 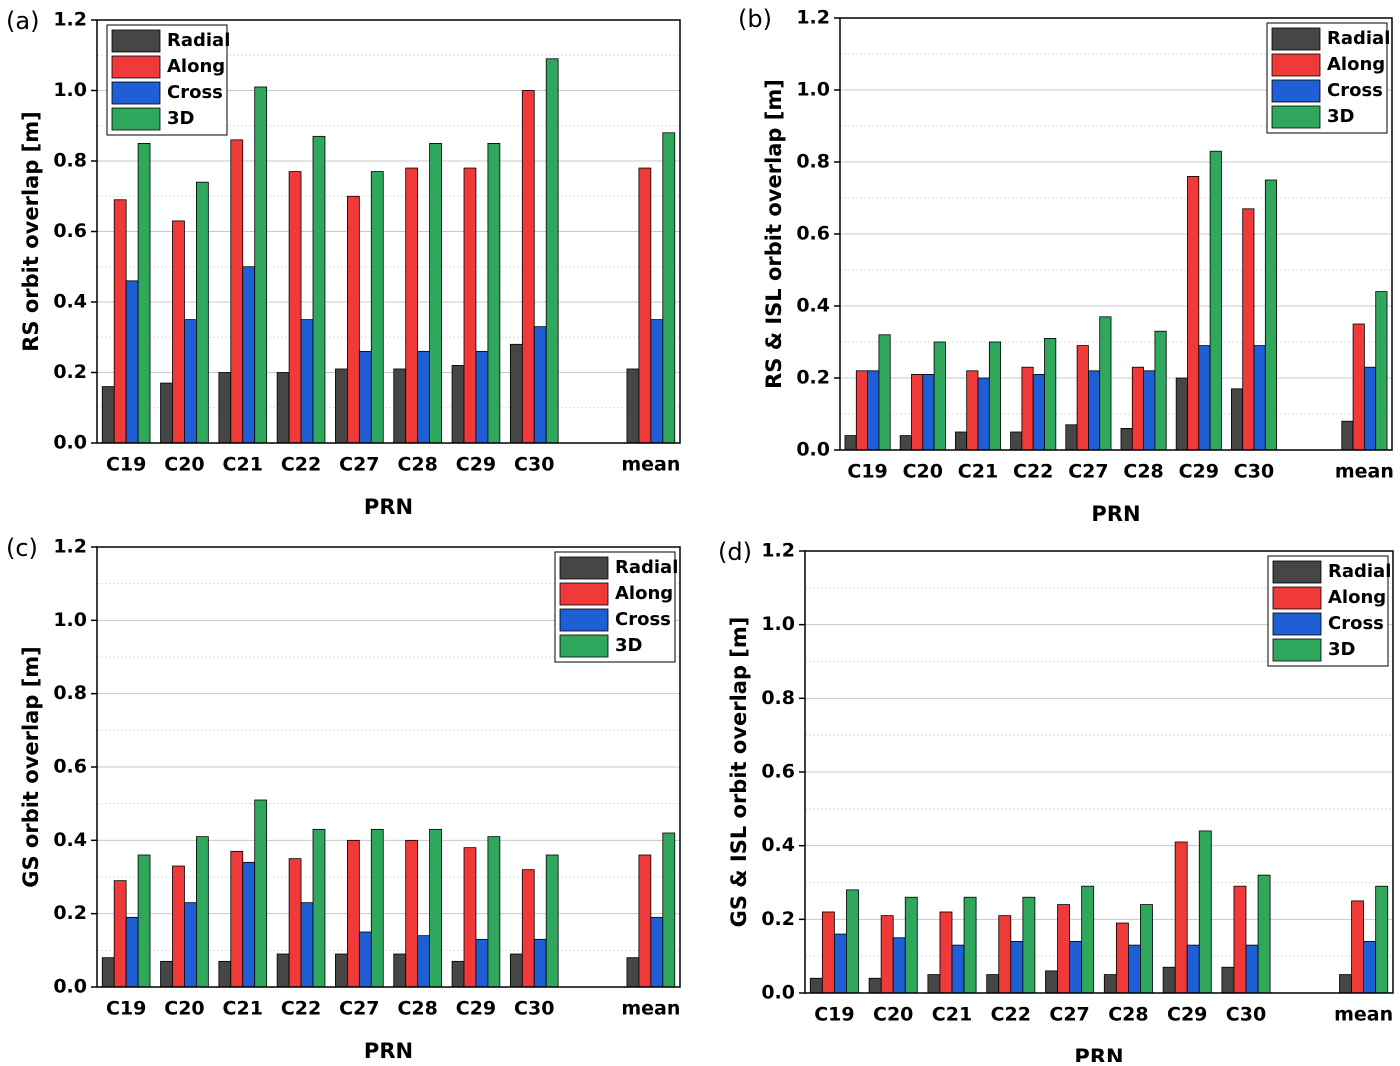 What do you see at coordinates (813, 162) in the screenshot?
I see `y-tick-label: 0.8` at bounding box center [813, 162].